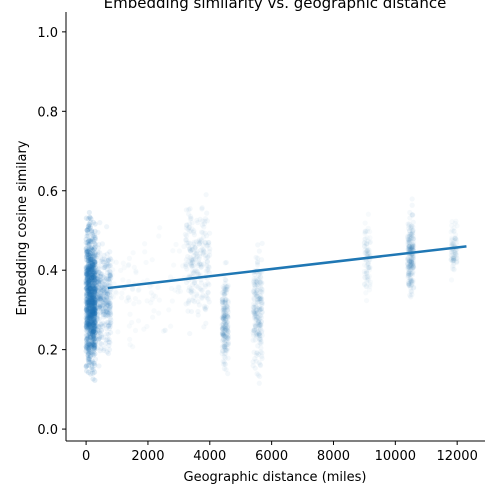 This screenshot has width=500, height=500. What do you see at coordinates (395, 456) in the screenshot?
I see `x-tick-label: 10000` at bounding box center [395, 456].